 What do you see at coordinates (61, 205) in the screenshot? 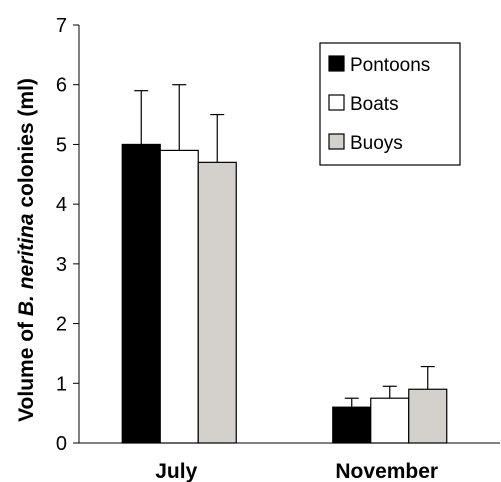
I see `y-tick-label: 4` at bounding box center [61, 205].